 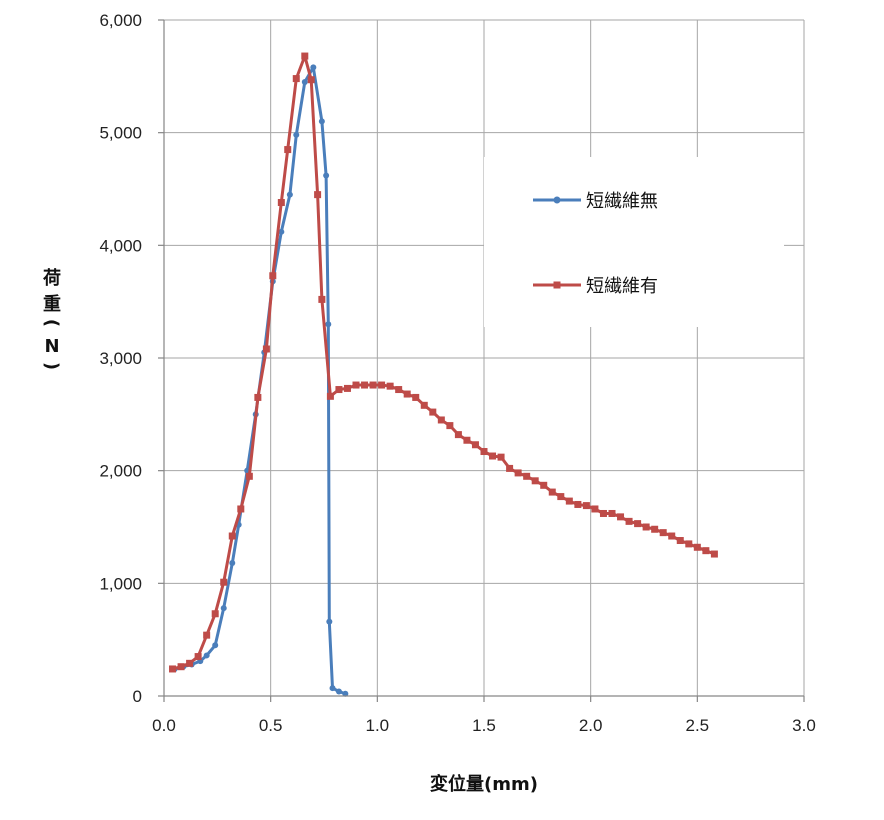 What do you see at coordinates (51, 366) in the screenshot?
I see `y-axis-title-char: )` at bounding box center [51, 366].